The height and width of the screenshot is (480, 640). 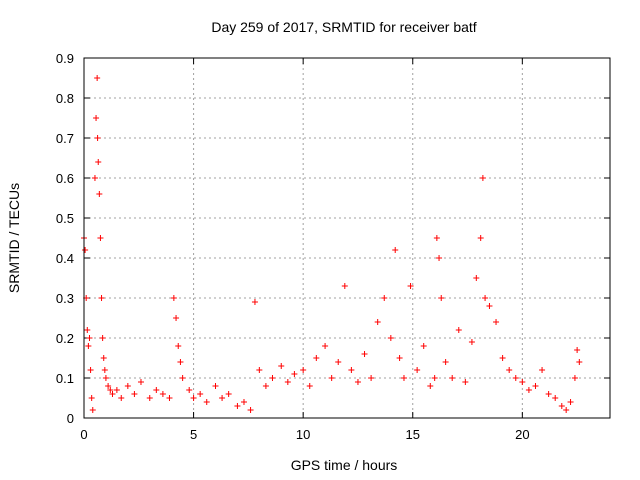 I want to click on x-tick-label: 15, so click(x=413, y=434).